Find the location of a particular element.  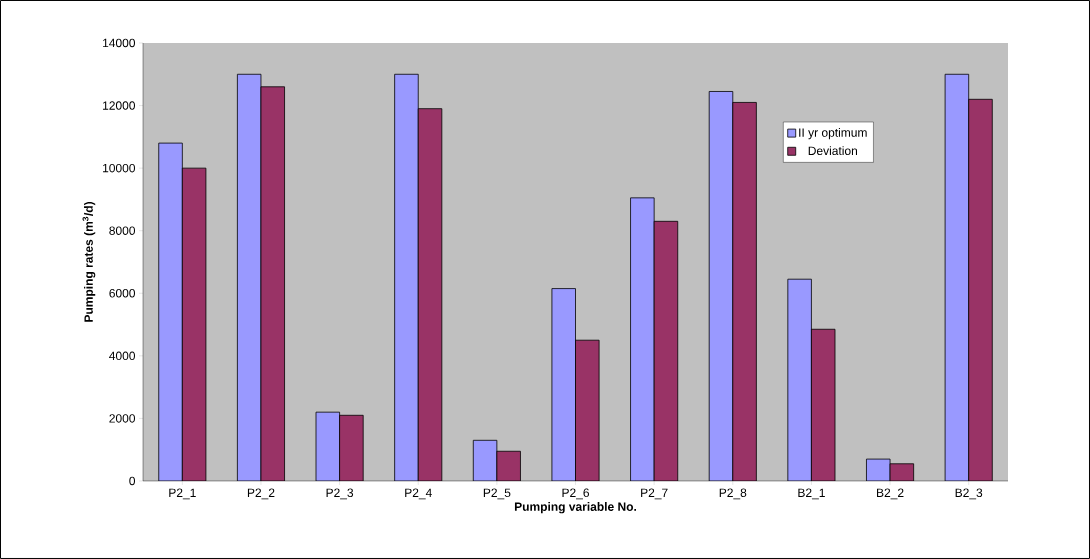

legend-label: II yr optimum is located at coordinates (833, 134).